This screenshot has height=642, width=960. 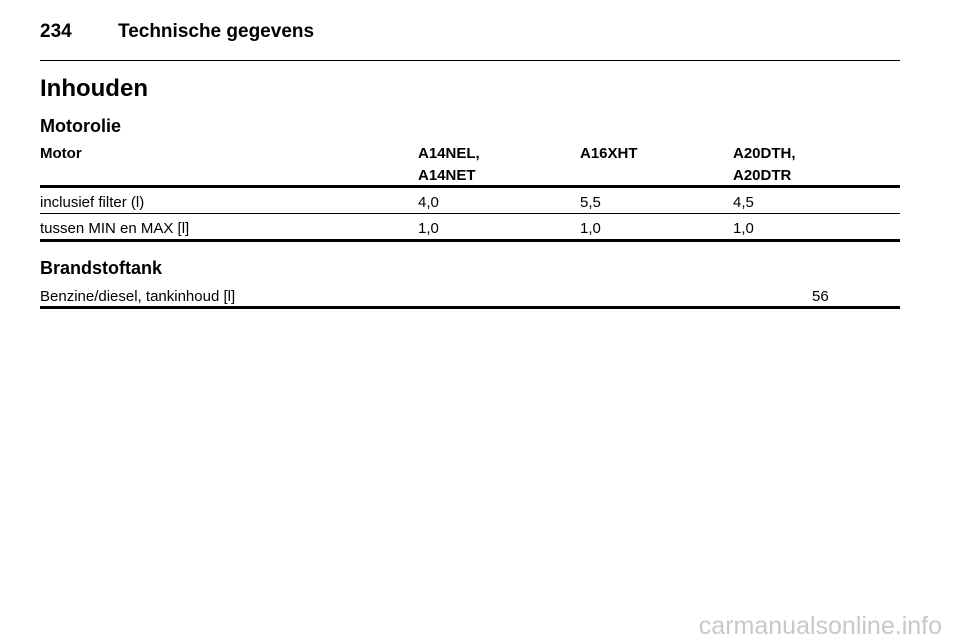 What do you see at coordinates (609, 153) in the screenshot?
I see `table-header: A16XHT` at bounding box center [609, 153].